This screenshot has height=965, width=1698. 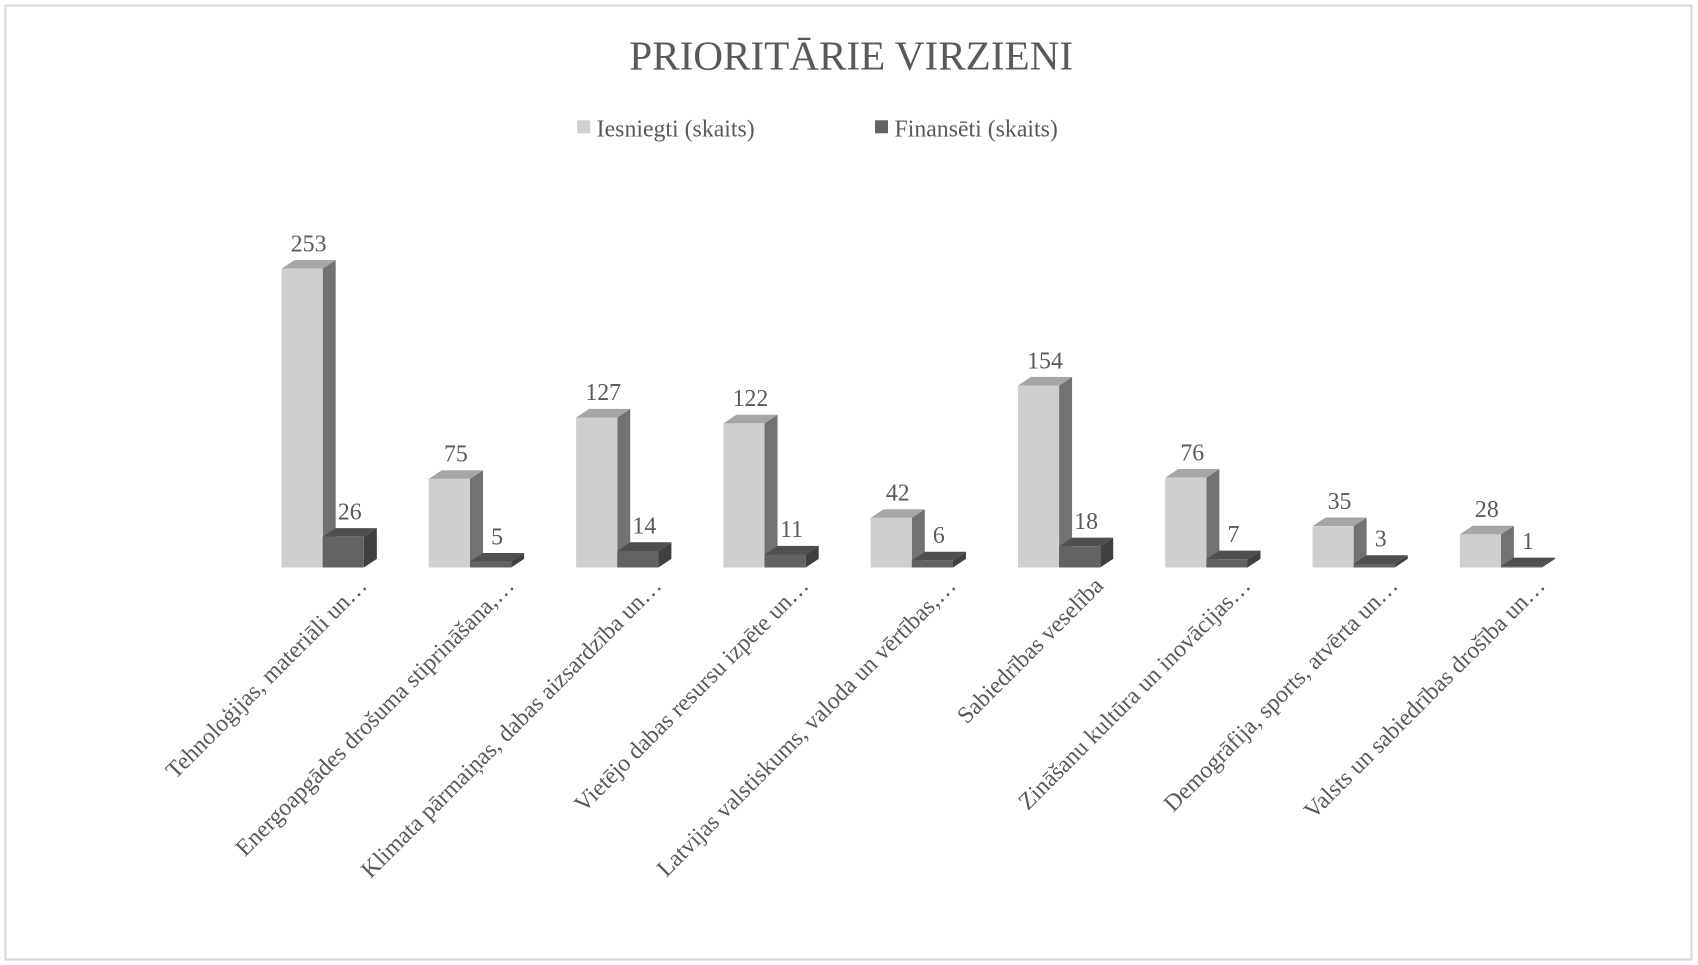 I want to click on legend-label: Finansēti (skaits), so click(x=975, y=130).